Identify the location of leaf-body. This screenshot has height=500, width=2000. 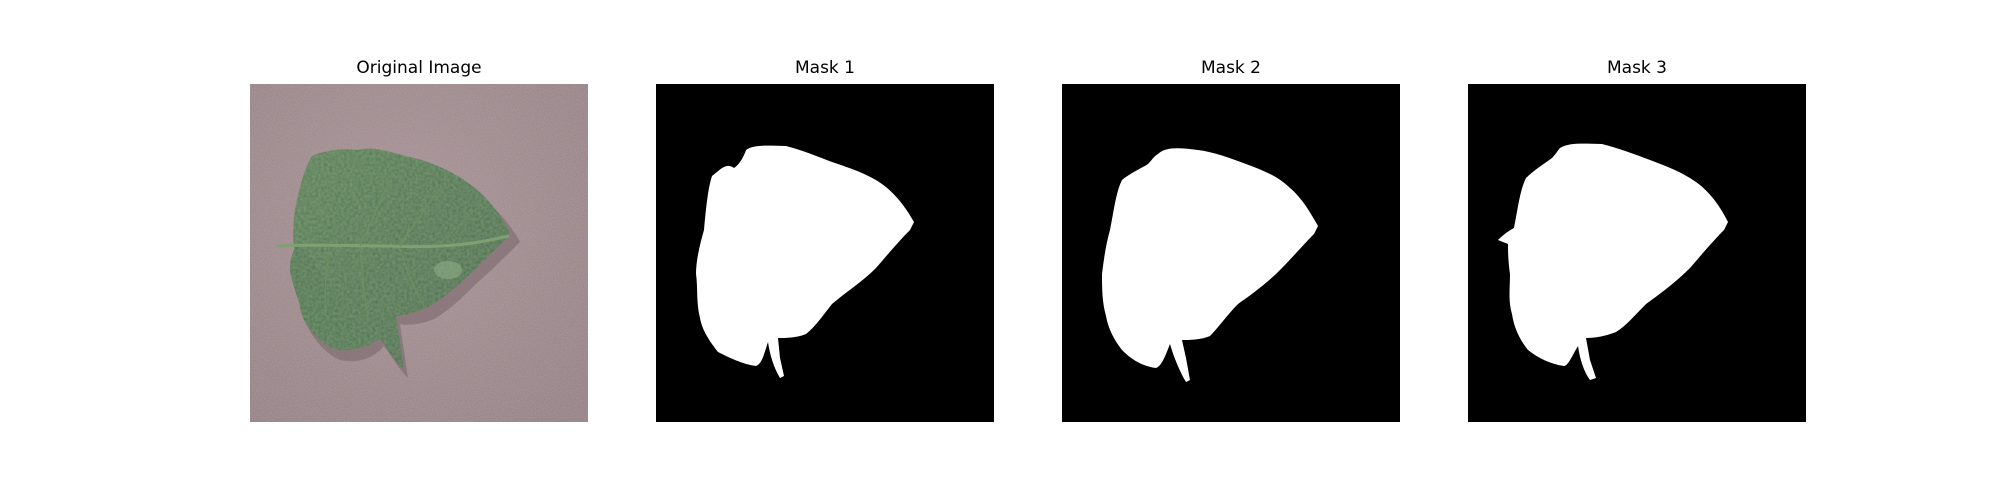
(401, 259).